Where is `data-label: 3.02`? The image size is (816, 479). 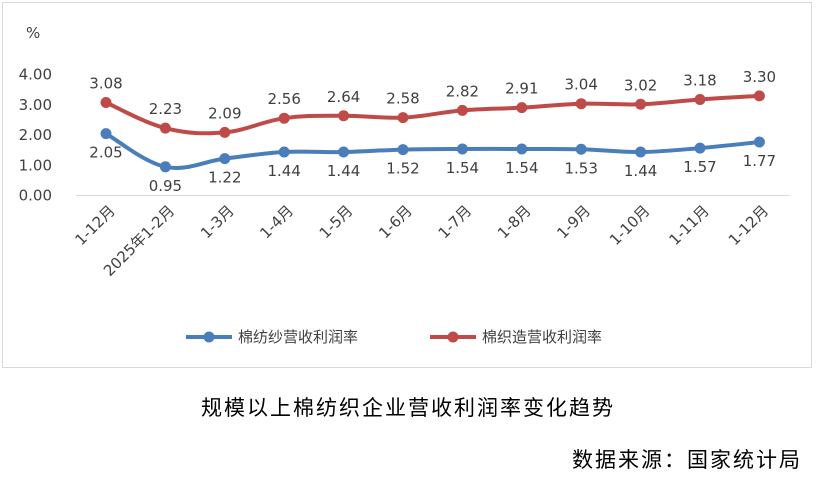 data-label: 3.02 is located at coordinates (640, 85).